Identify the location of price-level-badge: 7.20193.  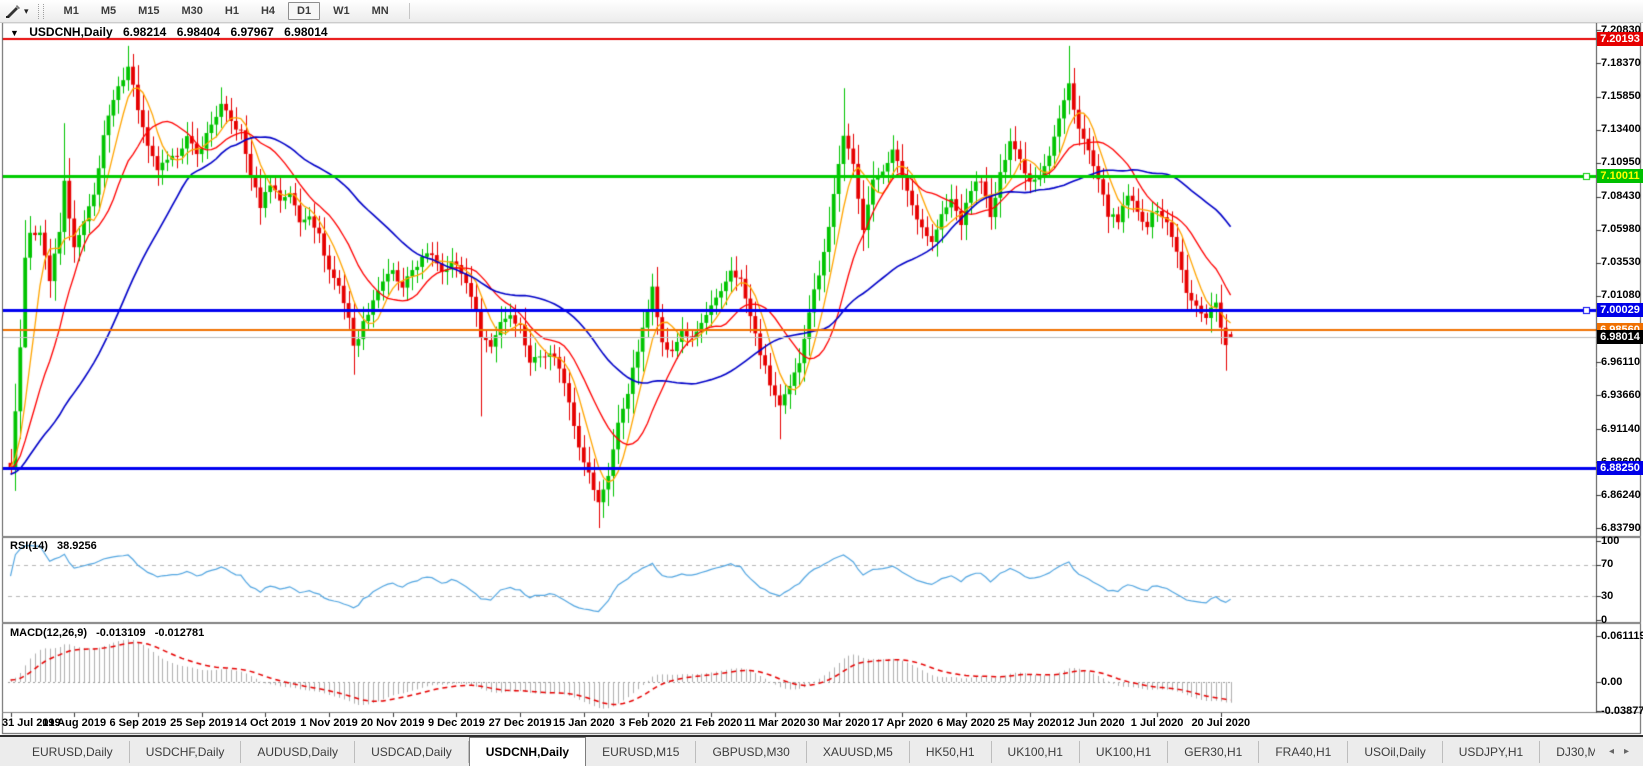
(1620, 38).